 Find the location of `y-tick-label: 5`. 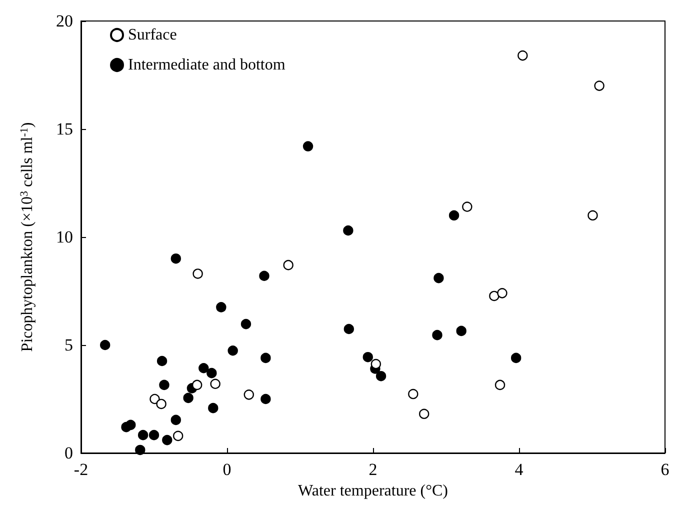

y-tick-label: 5 is located at coordinates (68, 345).